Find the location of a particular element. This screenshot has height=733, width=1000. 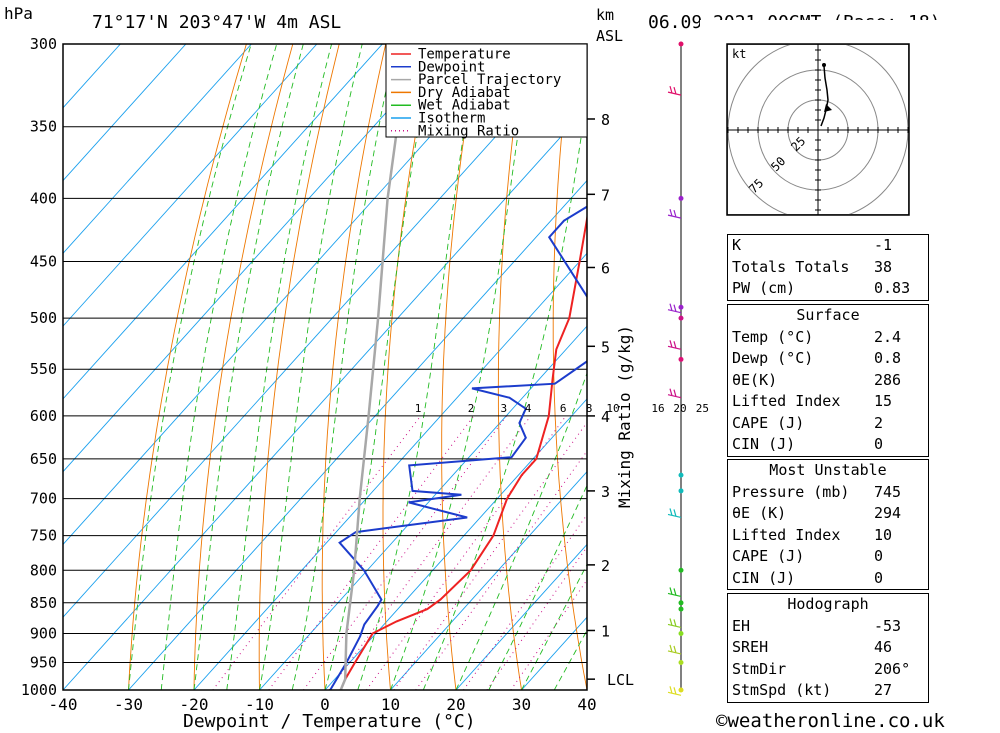

hodograph-frame is located at coordinates (818, 129).